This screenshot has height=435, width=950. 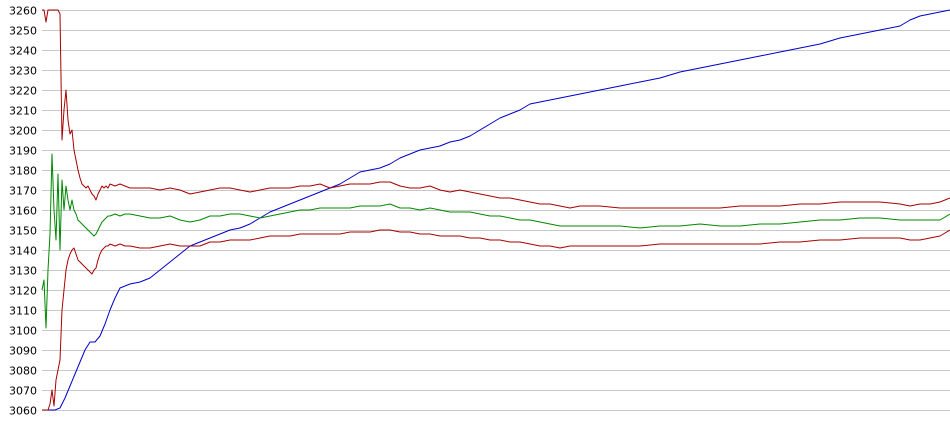 What do you see at coordinates (23, 391) in the screenshot?
I see `y-tick-label: 3070` at bounding box center [23, 391].